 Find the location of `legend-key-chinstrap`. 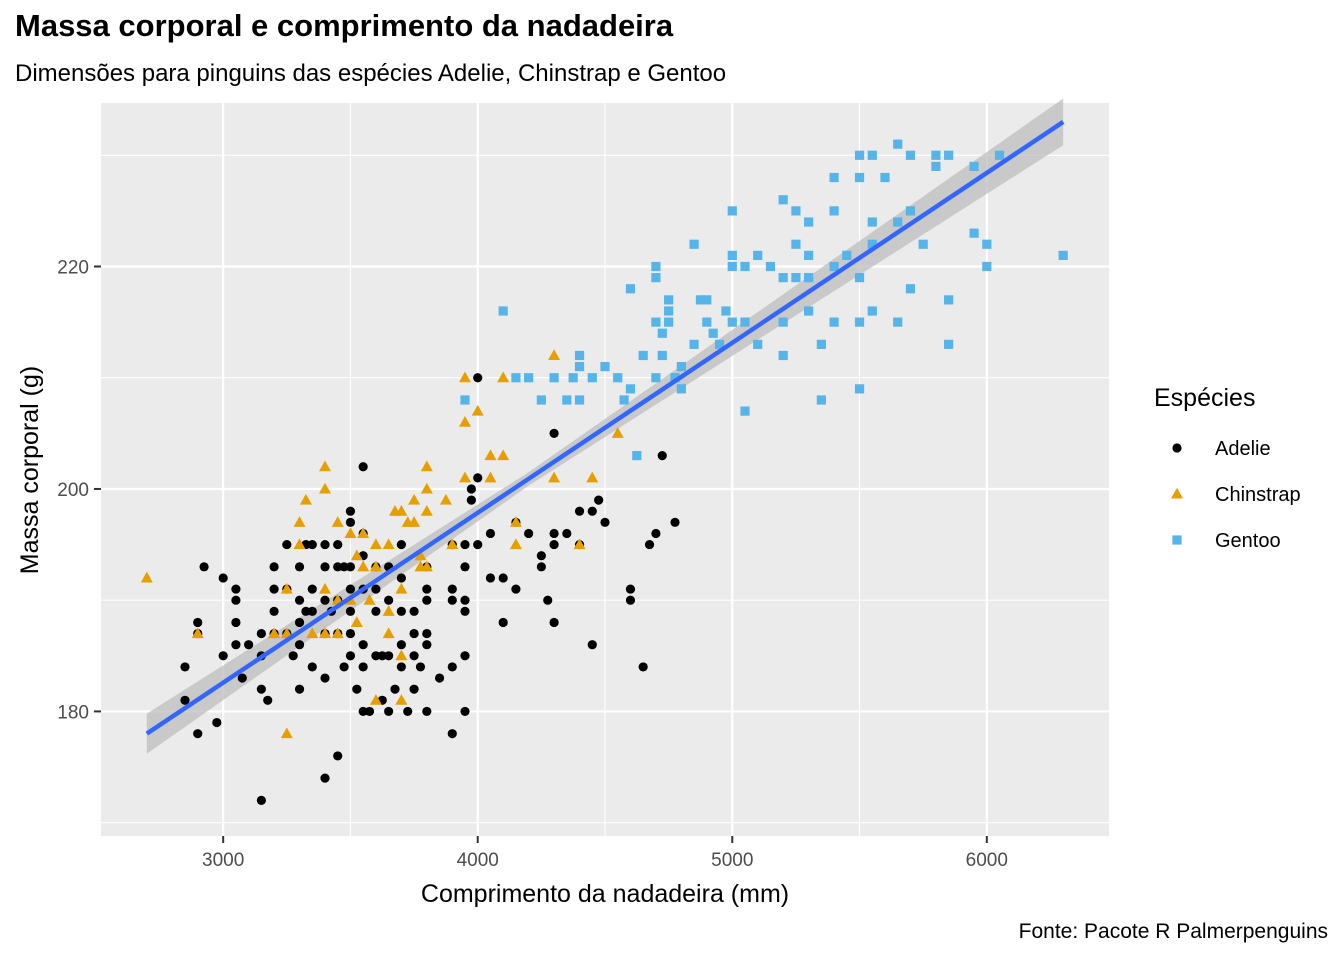

legend-key-chinstrap is located at coordinates (1177, 493).